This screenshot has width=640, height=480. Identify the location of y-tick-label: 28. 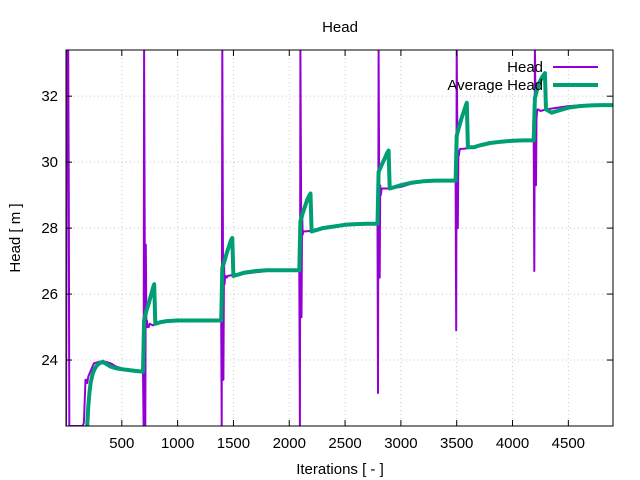
(49, 228).